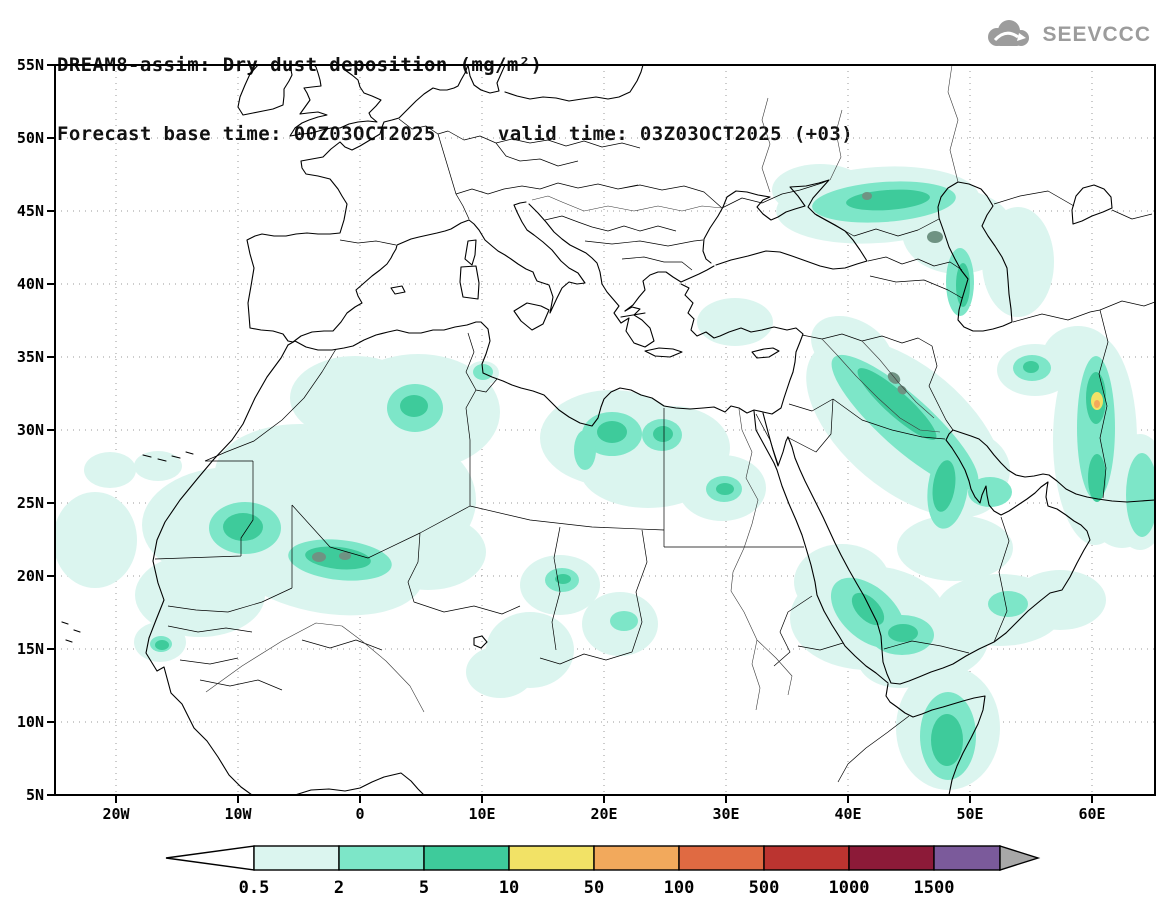 The width and height of the screenshot is (1165, 907). What do you see at coordinates (339, 888) in the screenshot?
I see `legend-label: 2` at bounding box center [339, 888].